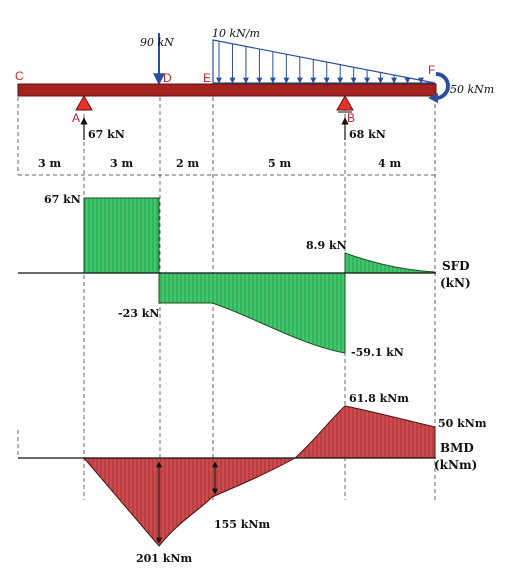 The width and height of the screenshot is (506, 571). I want to click on support-a, so click(84, 102).